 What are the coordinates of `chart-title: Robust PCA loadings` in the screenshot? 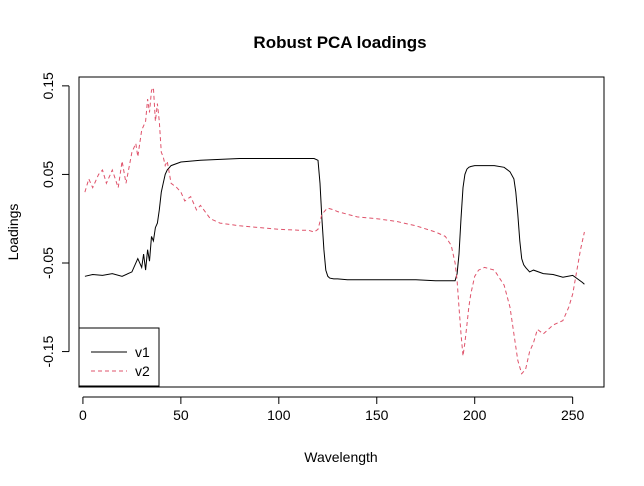 It's located at (339, 42).